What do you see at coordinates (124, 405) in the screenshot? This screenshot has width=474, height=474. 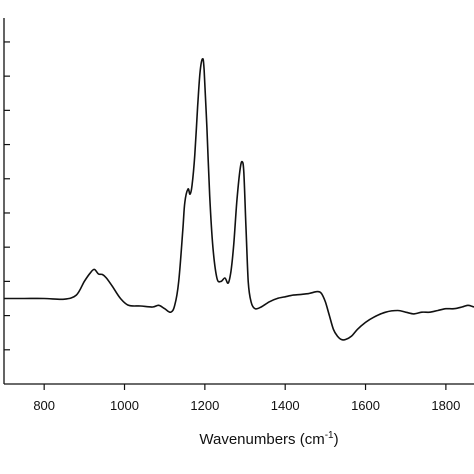 I see `x-tick-label: 1000` at bounding box center [124, 405].